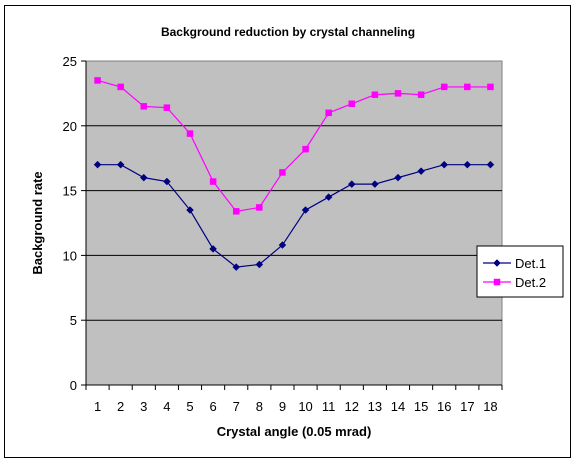 The image size is (577, 464). Describe the element at coordinates (70, 255) in the screenshot. I see `y-tick-label: 10` at that location.